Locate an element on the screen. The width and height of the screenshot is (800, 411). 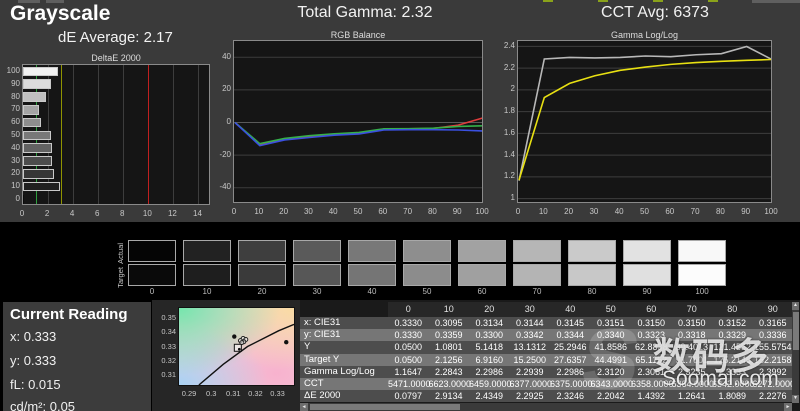
table-cell: 6377.0000 is located at coordinates (531, 384).